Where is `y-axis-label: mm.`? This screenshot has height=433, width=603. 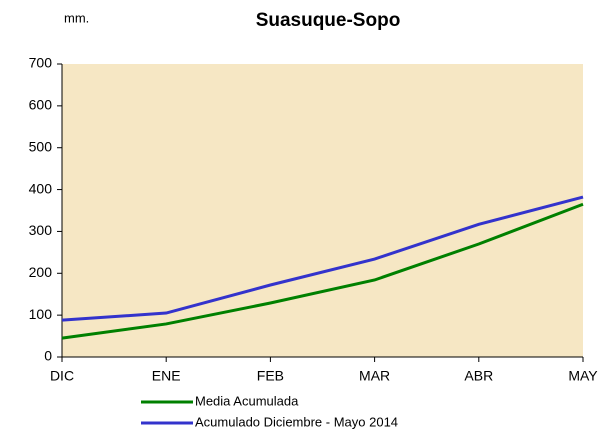 y-axis-label: mm. is located at coordinates (76, 17).